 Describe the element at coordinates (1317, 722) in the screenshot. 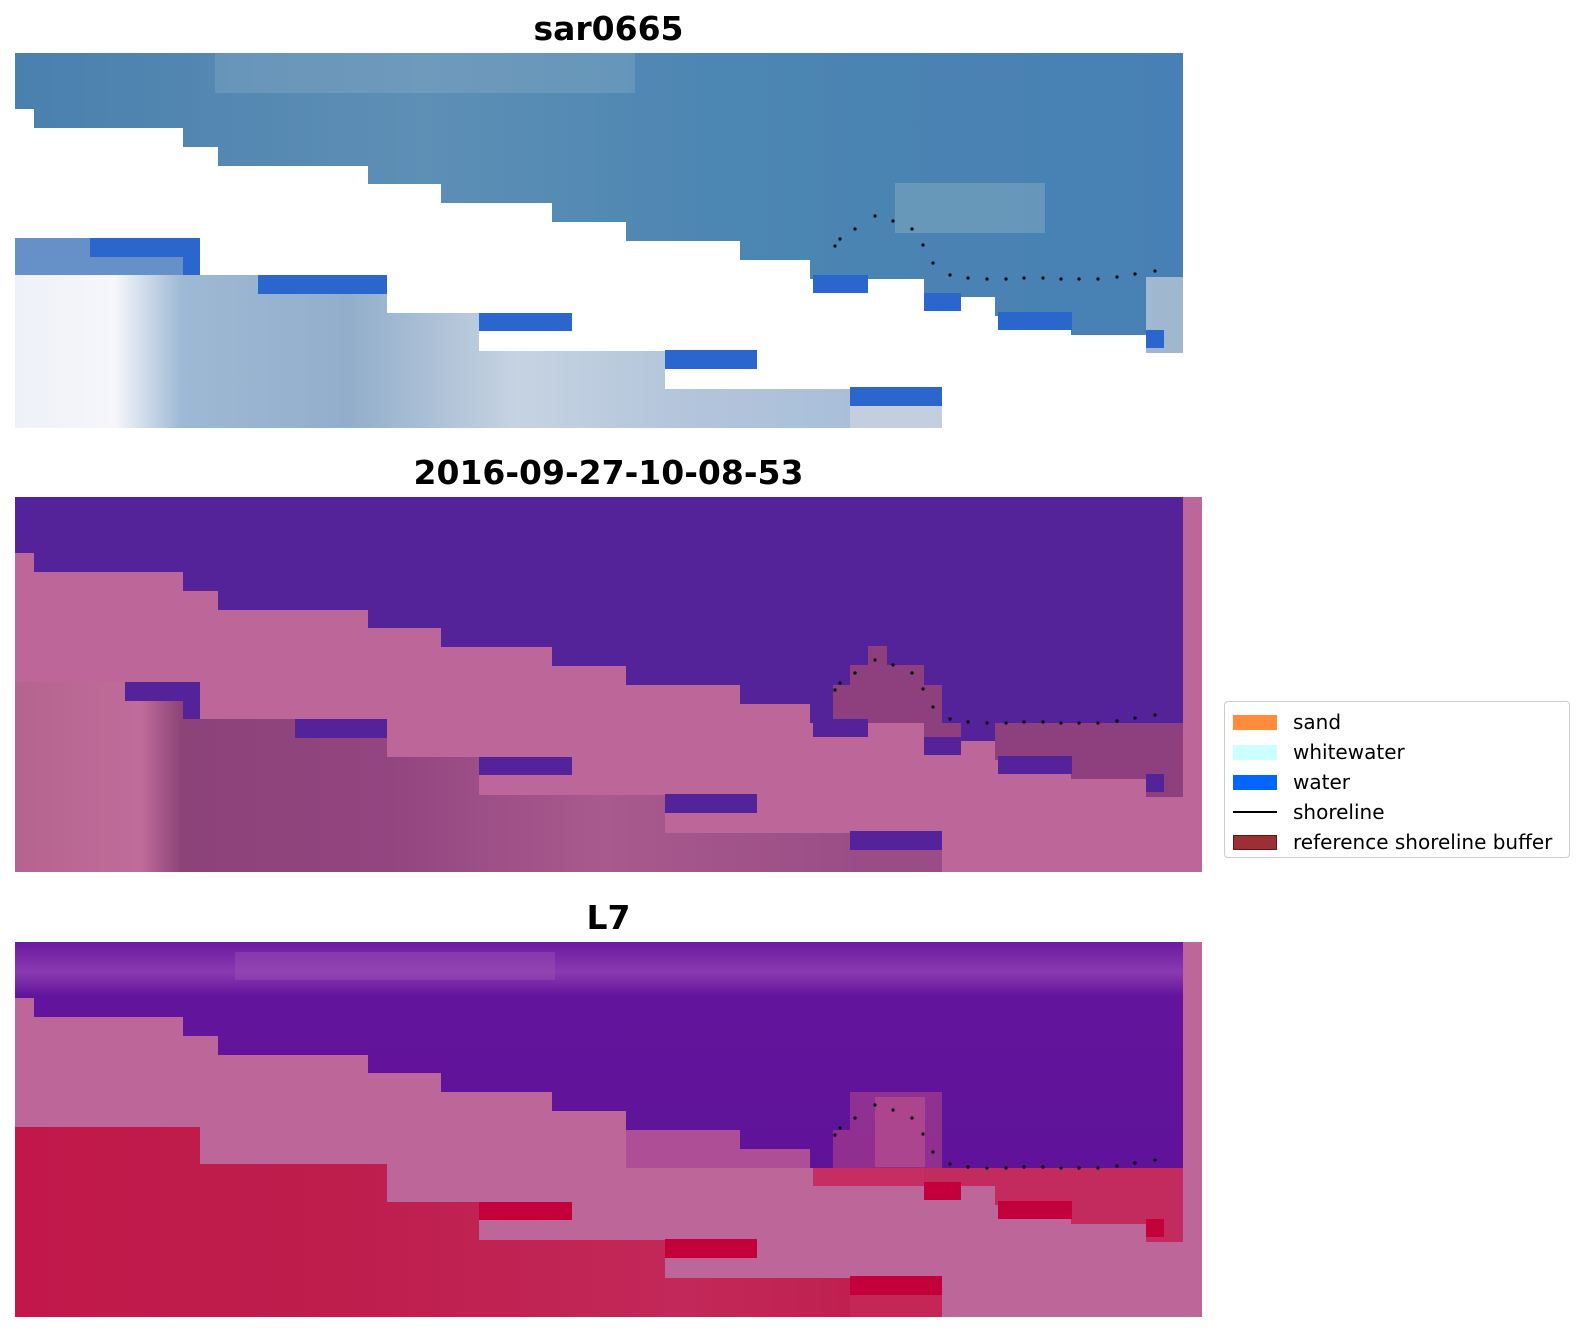

I see `legend-label: sand` at that location.